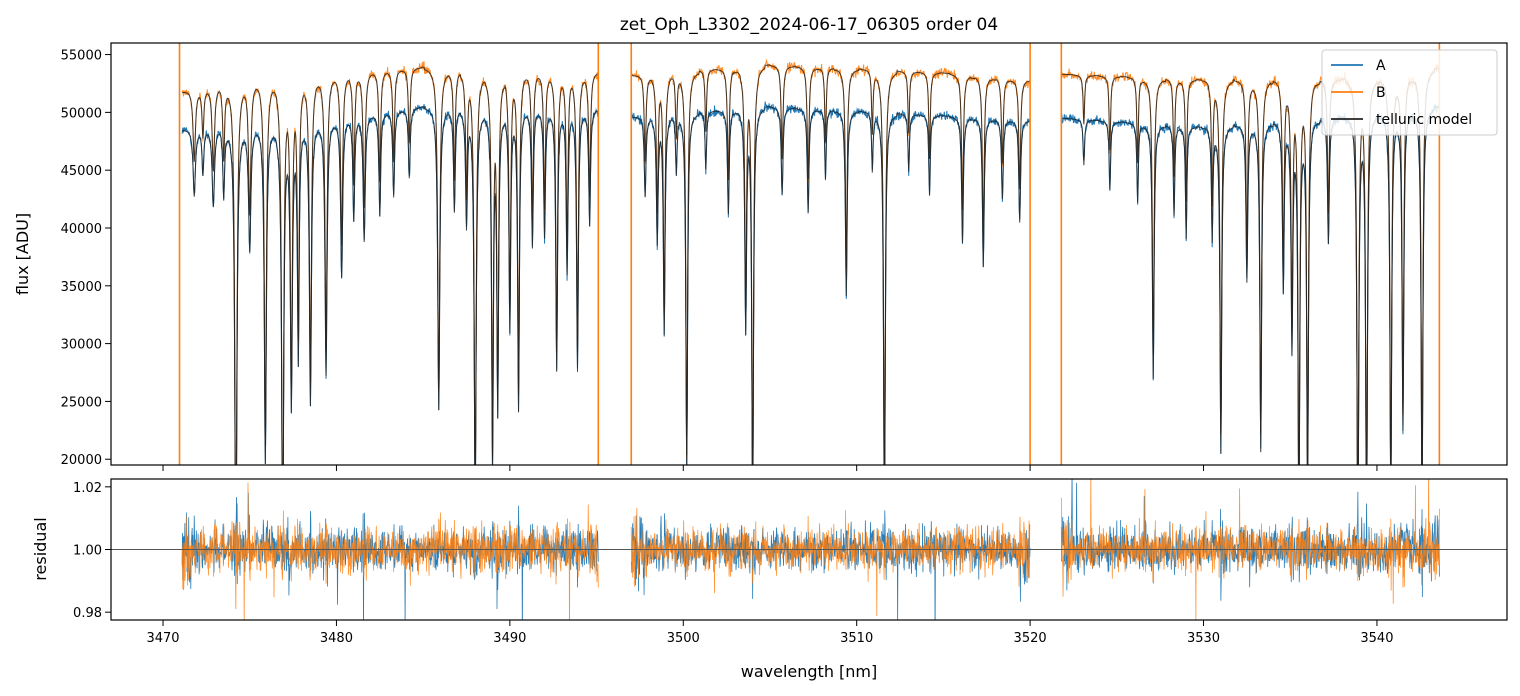  I want to click on top-y-tick-label: 50000, so click(81, 113).